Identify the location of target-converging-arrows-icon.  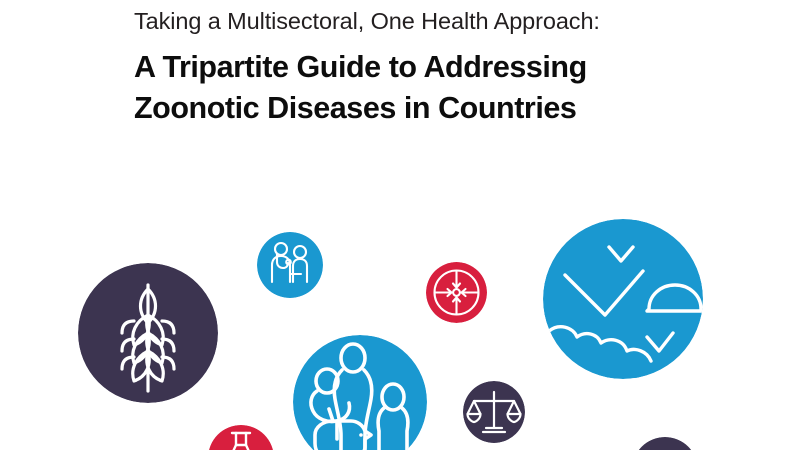
(456, 292).